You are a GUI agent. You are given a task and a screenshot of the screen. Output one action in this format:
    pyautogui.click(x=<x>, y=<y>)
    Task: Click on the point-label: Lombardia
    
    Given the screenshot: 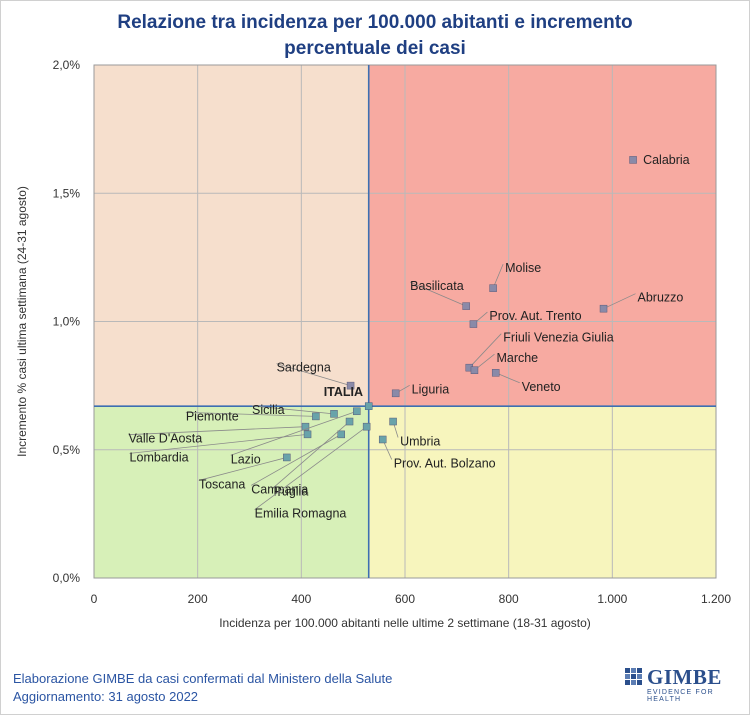 What is the action you would take?
    pyautogui.click(x=159, y=457)
    